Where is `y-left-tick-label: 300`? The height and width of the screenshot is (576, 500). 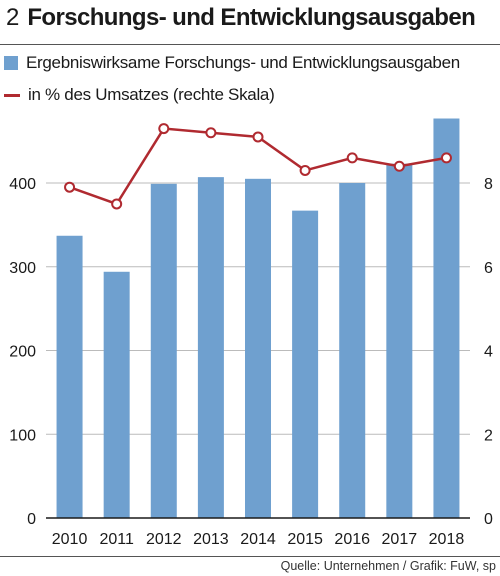 y-left-tick-label: 300 is located at coordinates (22, 268).